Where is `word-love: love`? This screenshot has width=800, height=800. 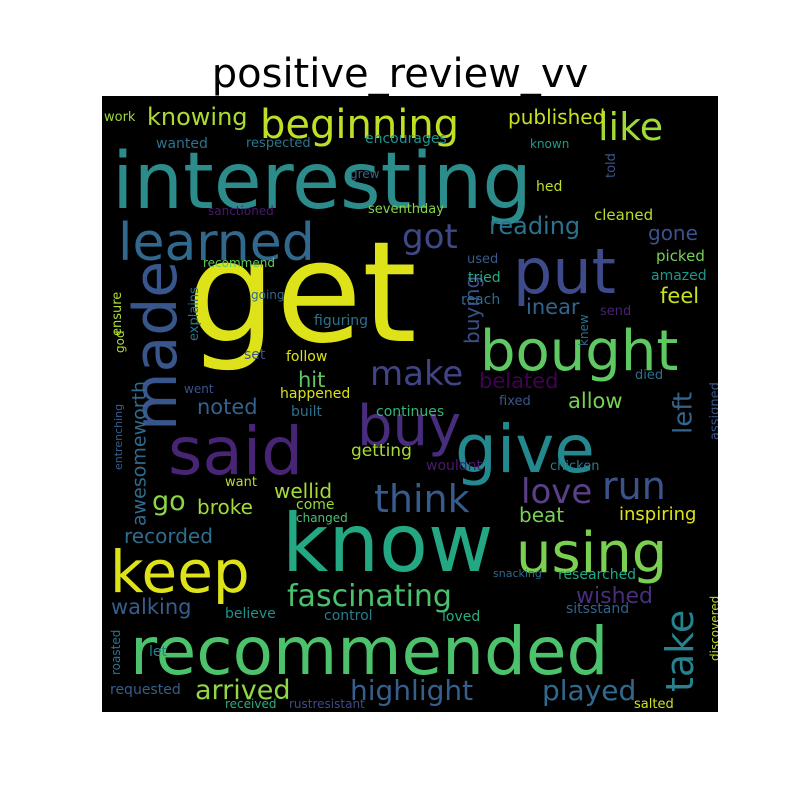 word-love: love is located at coordinates (556, 492).